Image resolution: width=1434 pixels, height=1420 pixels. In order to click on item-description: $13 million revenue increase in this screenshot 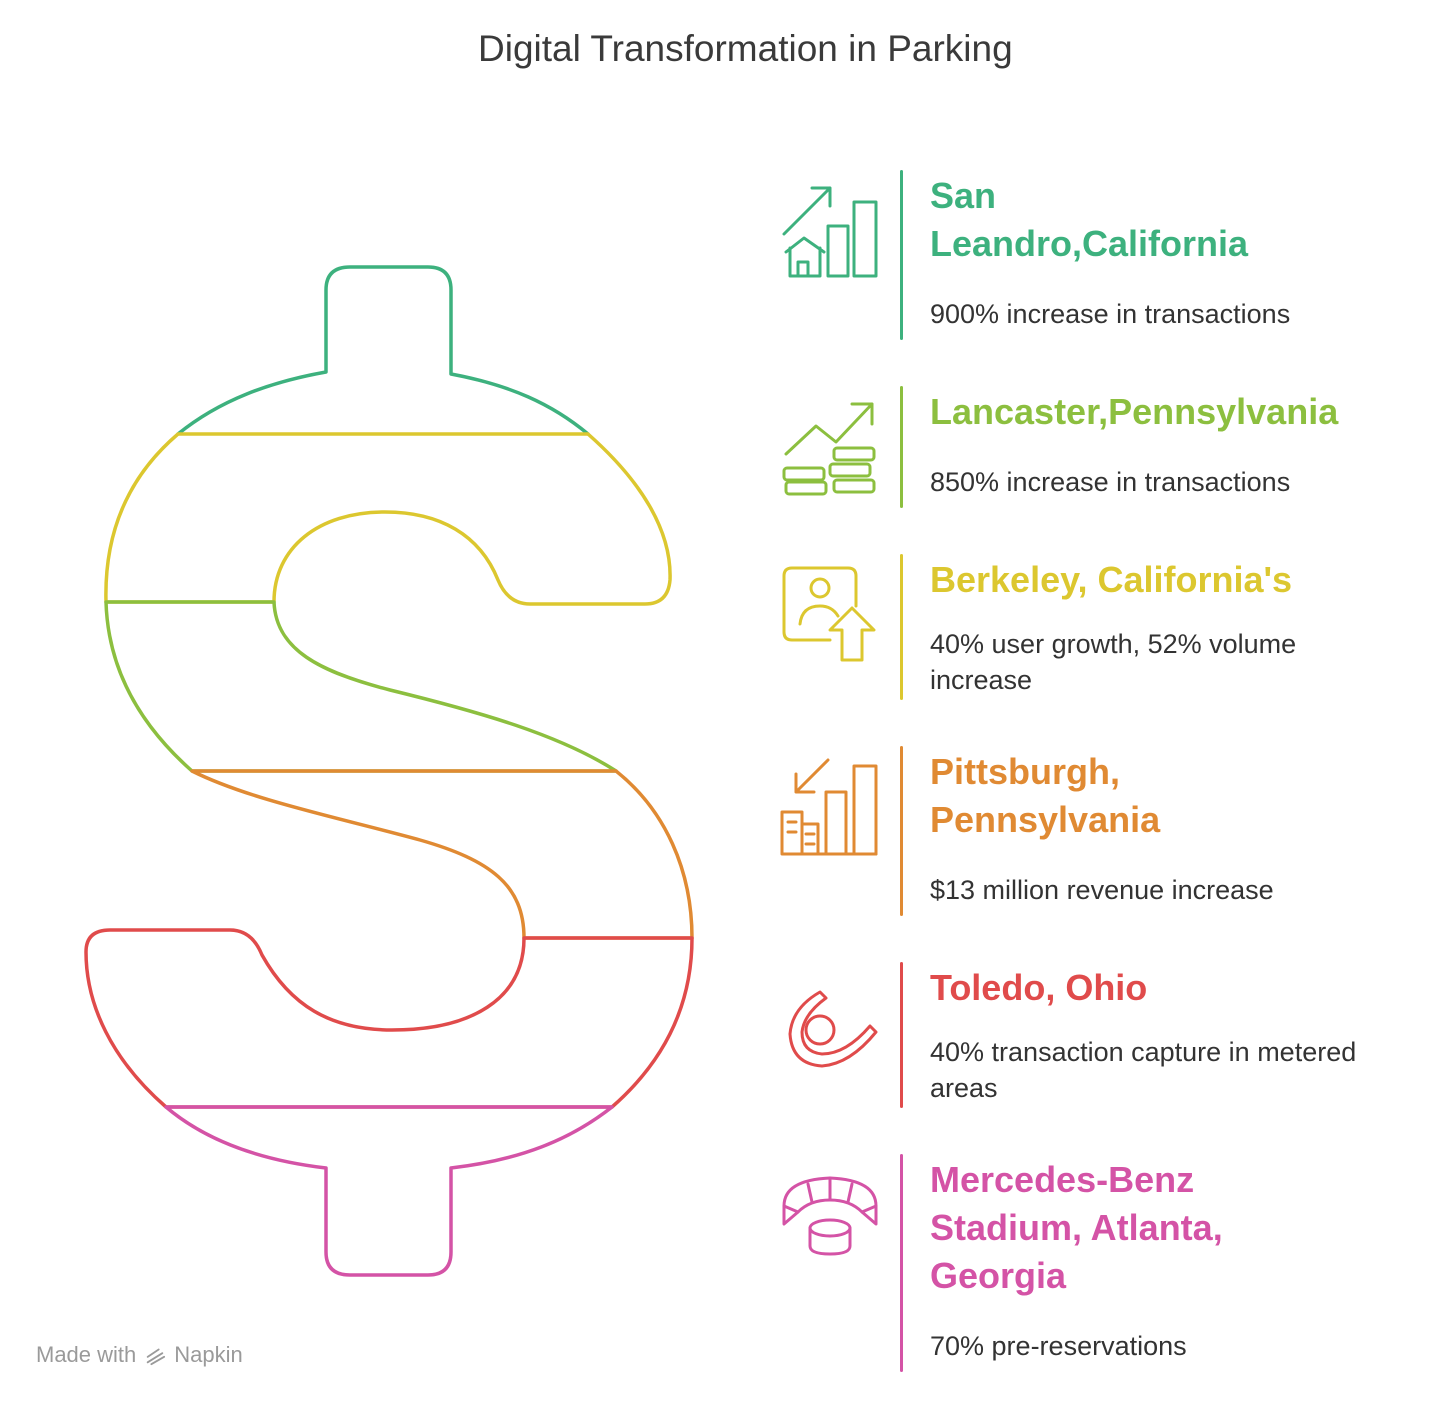, I will do `click(1102, 890)`.